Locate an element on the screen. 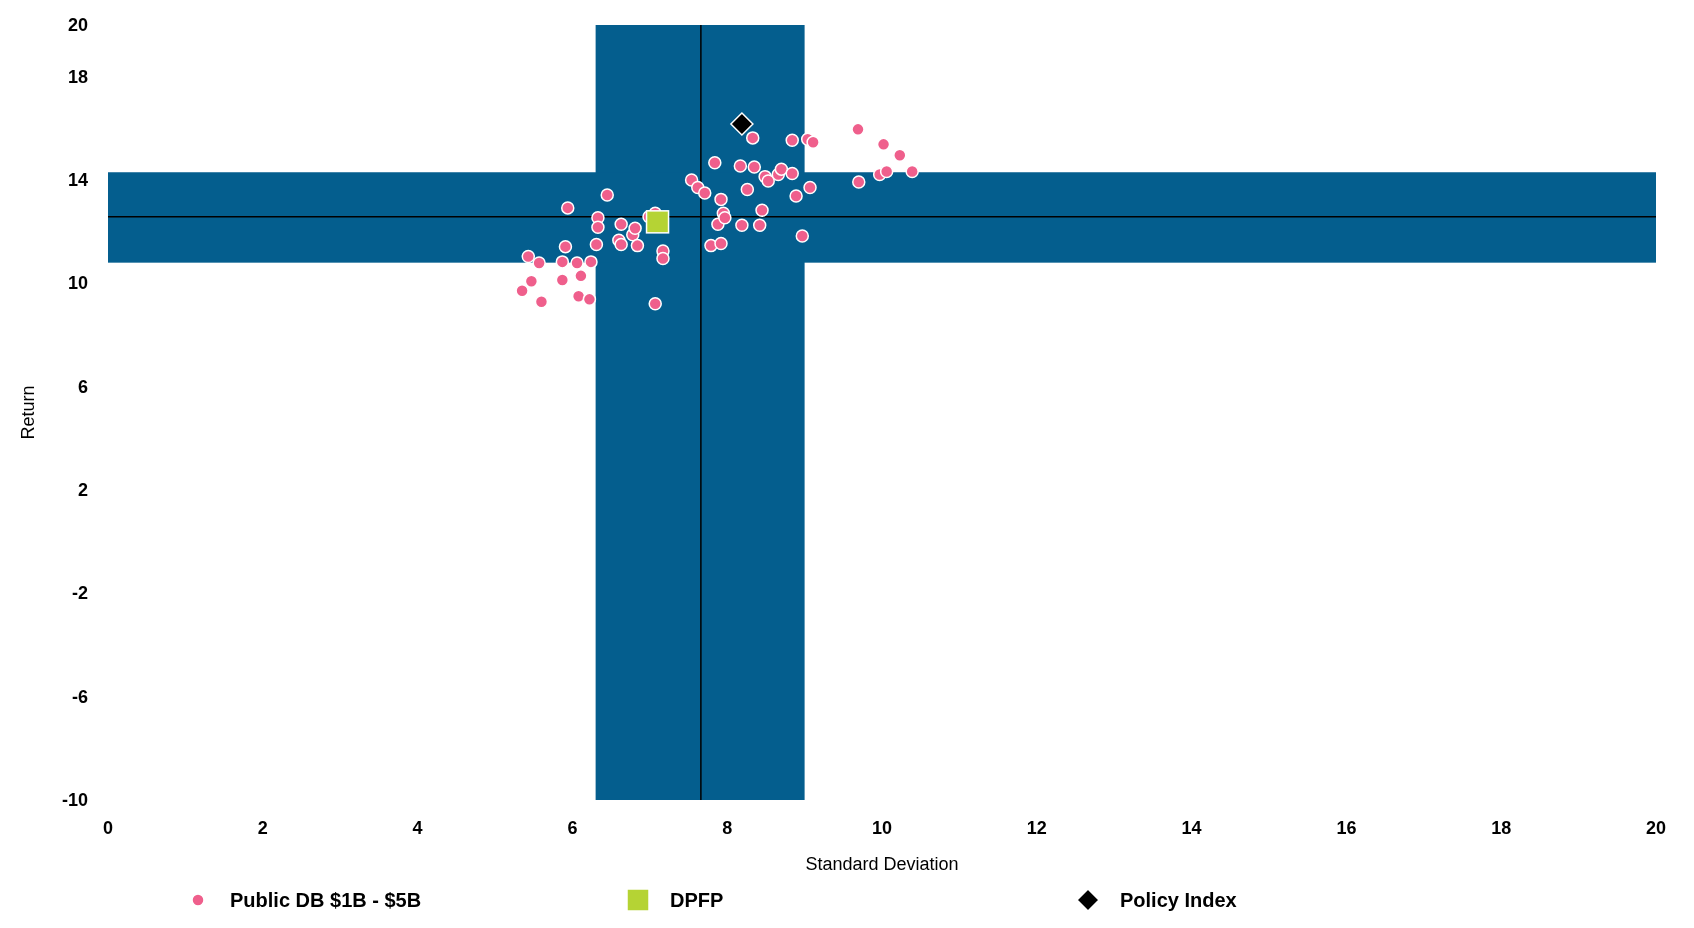  x-tick-label: 4 is located at coordinates (417, 828).